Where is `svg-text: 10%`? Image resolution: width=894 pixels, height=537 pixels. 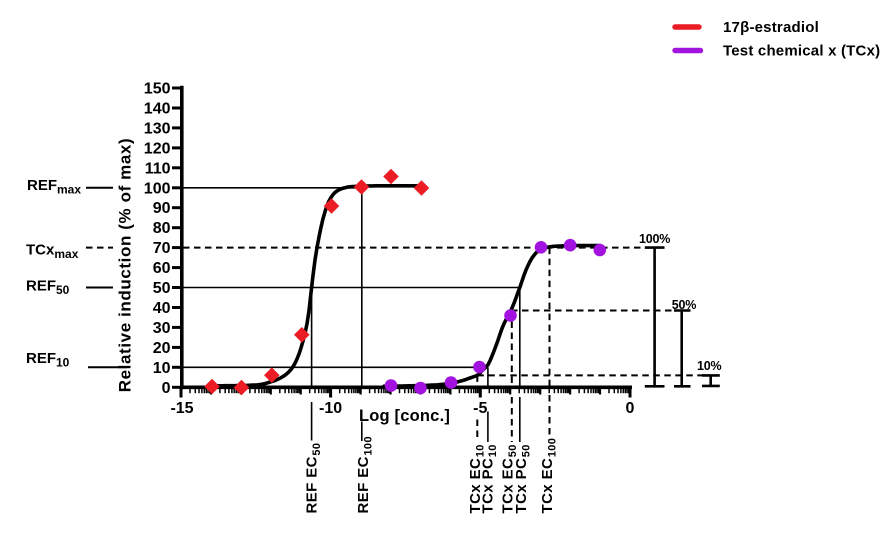 svg-text: 10% is located at coordinates (709, 366).